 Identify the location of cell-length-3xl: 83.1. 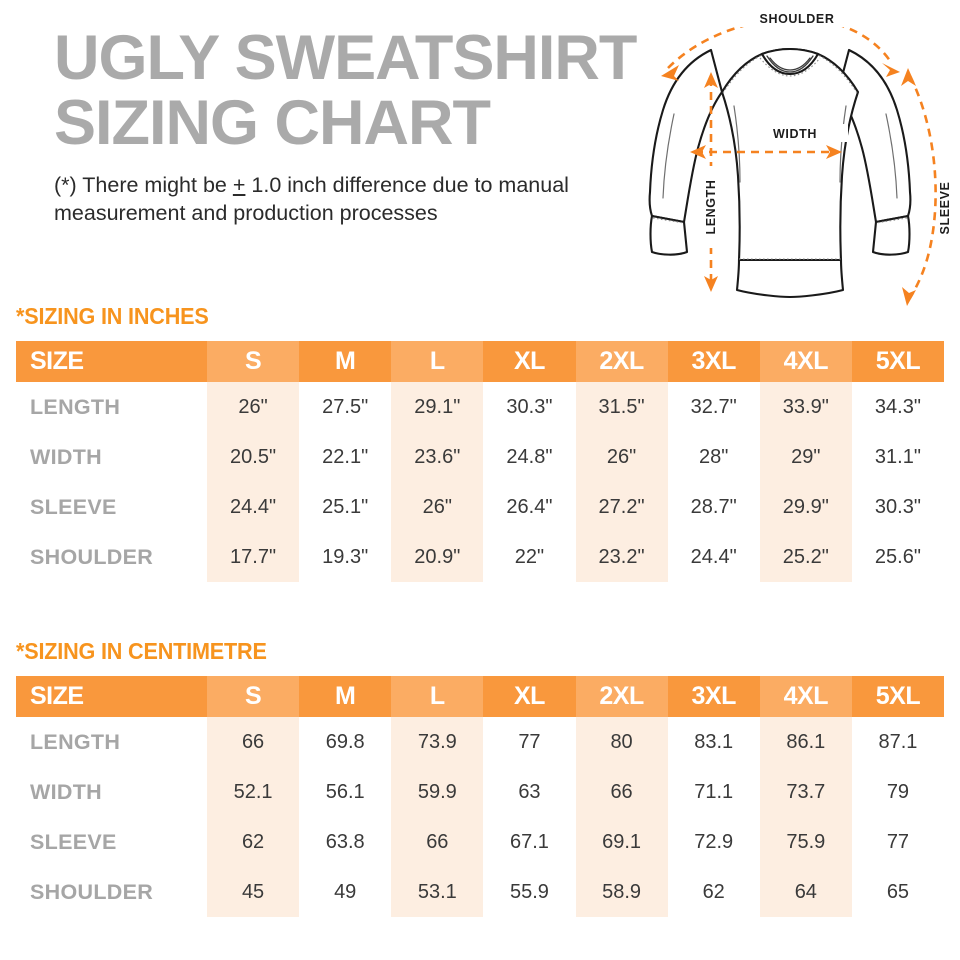
(713, 742).